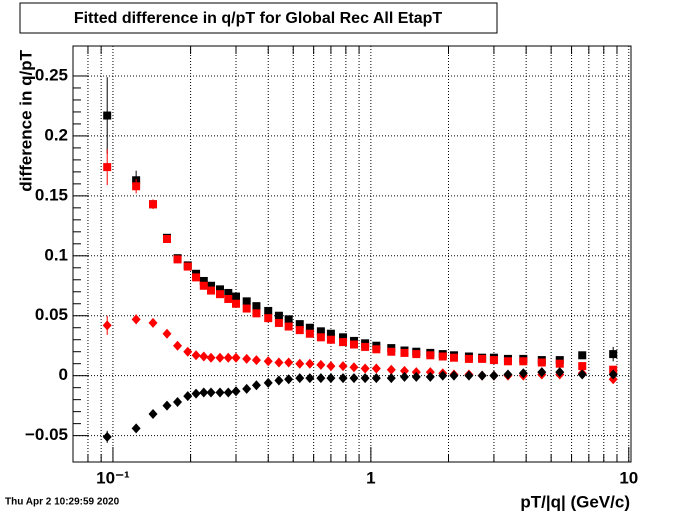 The height and width of the screenshot is (512, 700). I want to click on y-axis-label: difference in q/pT, so click(25, 120).